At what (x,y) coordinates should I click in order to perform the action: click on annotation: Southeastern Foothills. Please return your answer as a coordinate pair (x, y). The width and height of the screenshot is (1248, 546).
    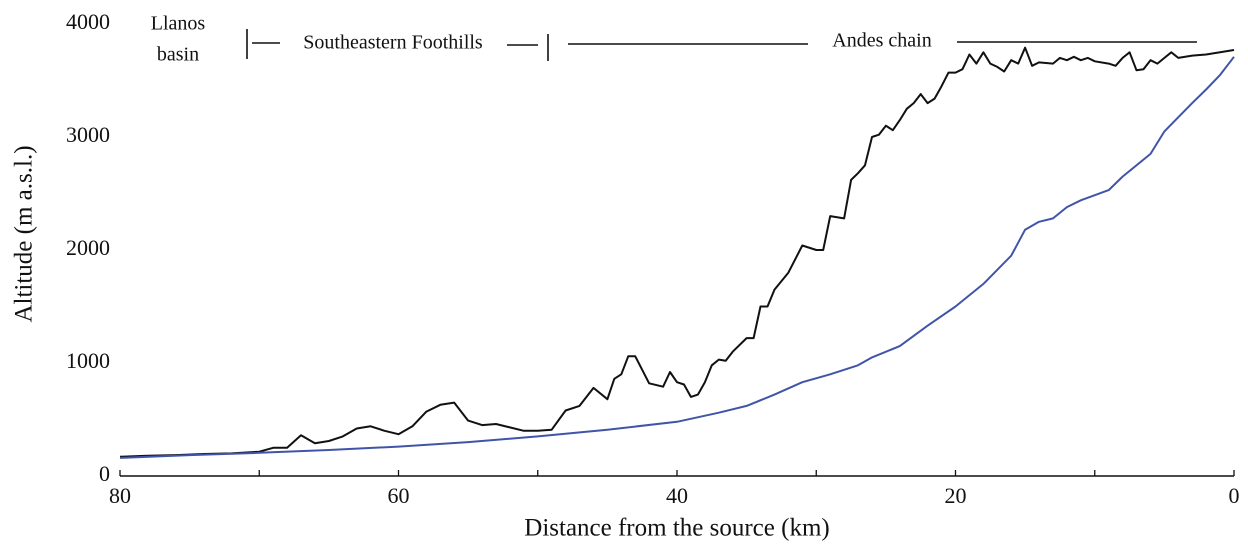
    Looking at the image, I should click on (393, 43).